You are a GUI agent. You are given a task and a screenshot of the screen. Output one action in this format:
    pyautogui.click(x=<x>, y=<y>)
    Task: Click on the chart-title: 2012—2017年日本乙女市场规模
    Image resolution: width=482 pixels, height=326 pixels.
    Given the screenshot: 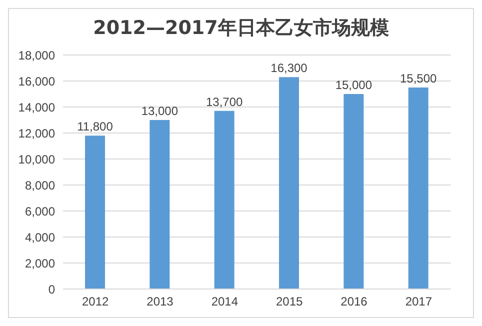 What is the action you would take?
    pyautogui.click(x=241, y=28)
    